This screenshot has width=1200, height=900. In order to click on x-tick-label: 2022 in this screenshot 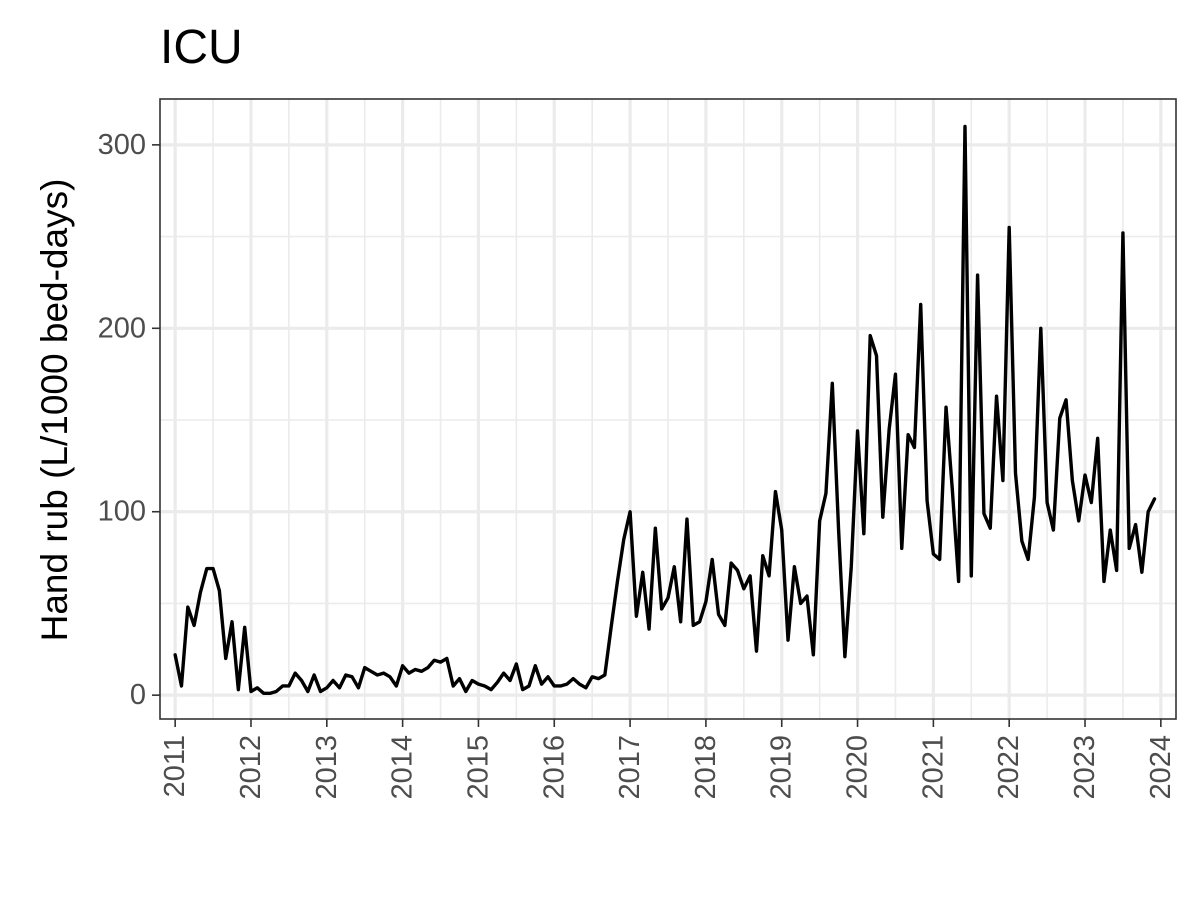, I will do `click(1009, 767)`.